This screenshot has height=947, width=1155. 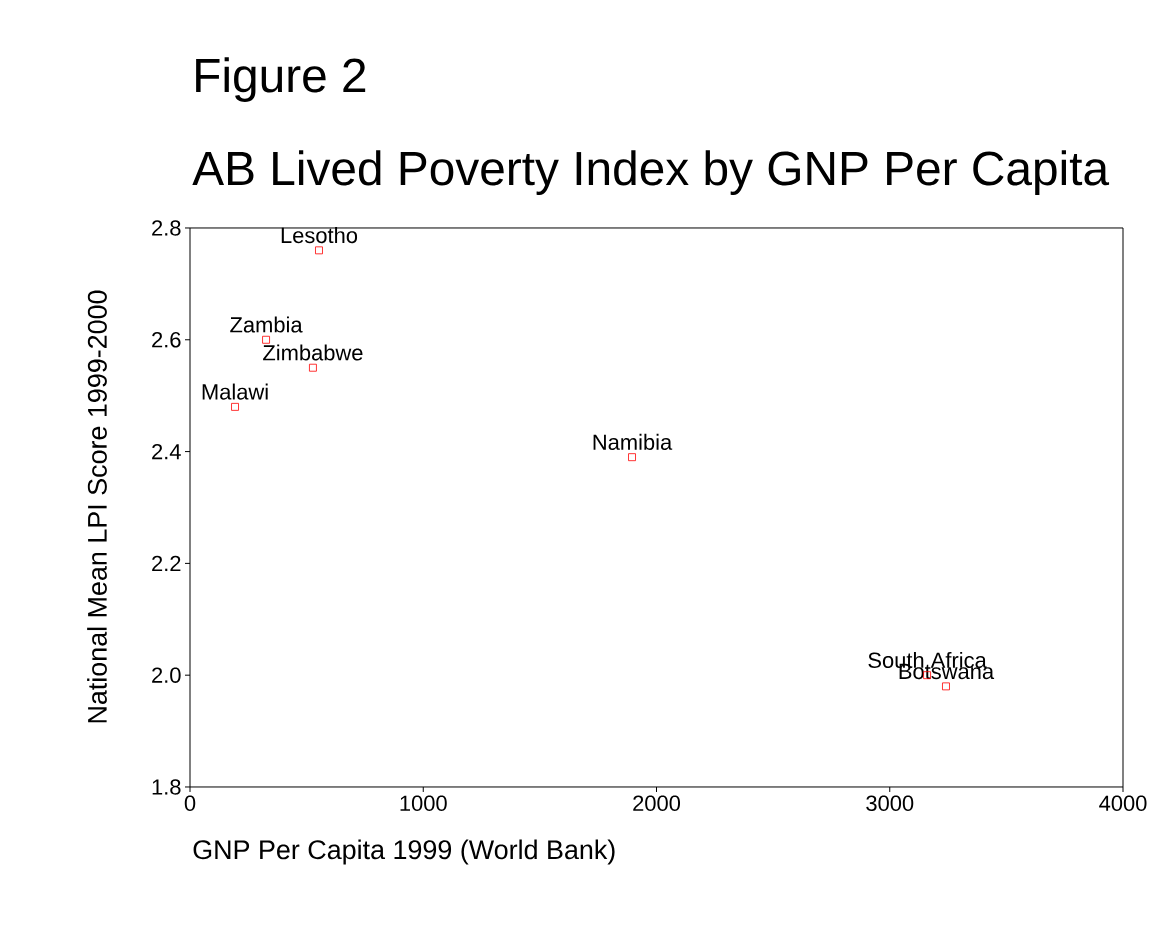 What do you see at coordinates (651, 172) in the screenshot?
I see `chart-subtitle: AB Lived Poverty Index by GNP Per Capita` at bounding box center [651, 172].